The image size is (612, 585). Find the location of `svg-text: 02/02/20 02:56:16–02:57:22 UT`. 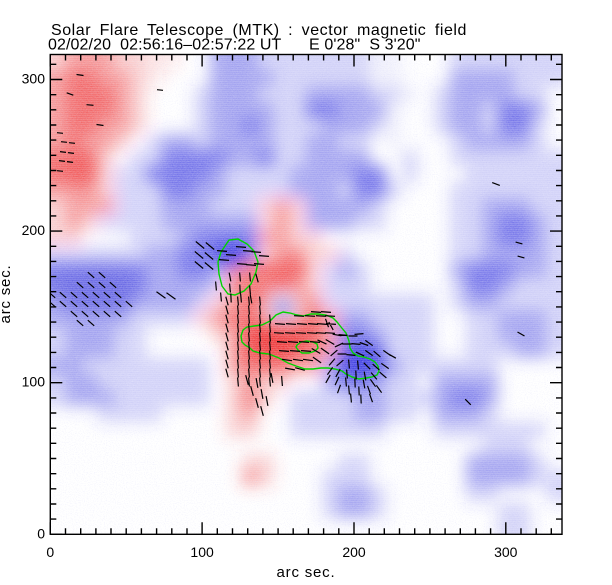

svg-text: 02/02/20 02:56:16–02:57:22 UT is located at coordinates (165, 45).